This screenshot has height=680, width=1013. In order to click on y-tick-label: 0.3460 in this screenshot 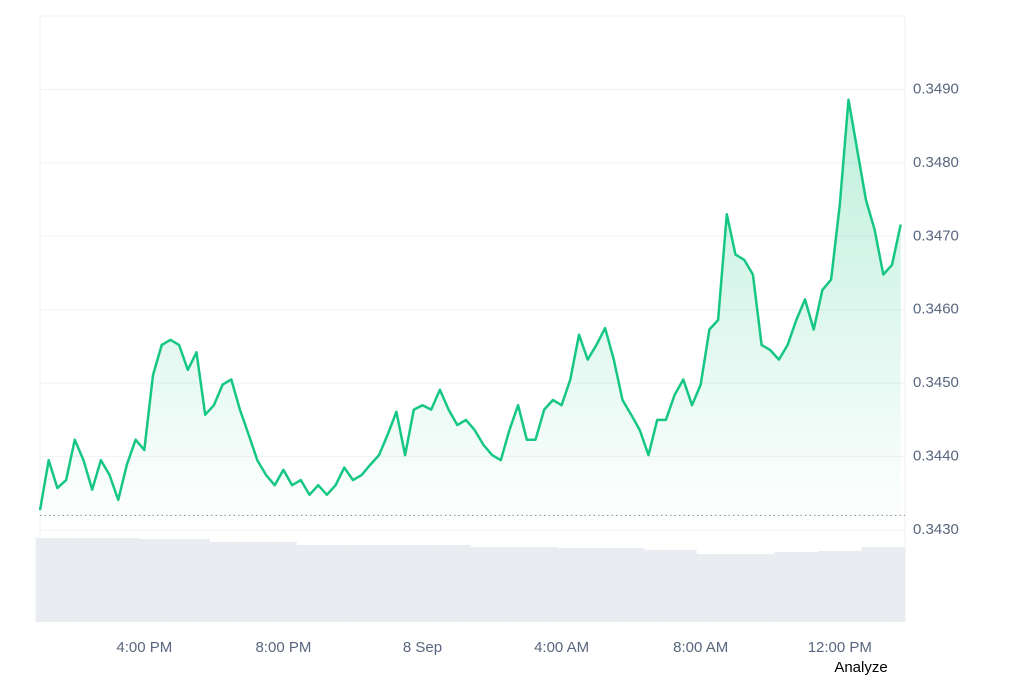, I will do `click(936, 309)`.